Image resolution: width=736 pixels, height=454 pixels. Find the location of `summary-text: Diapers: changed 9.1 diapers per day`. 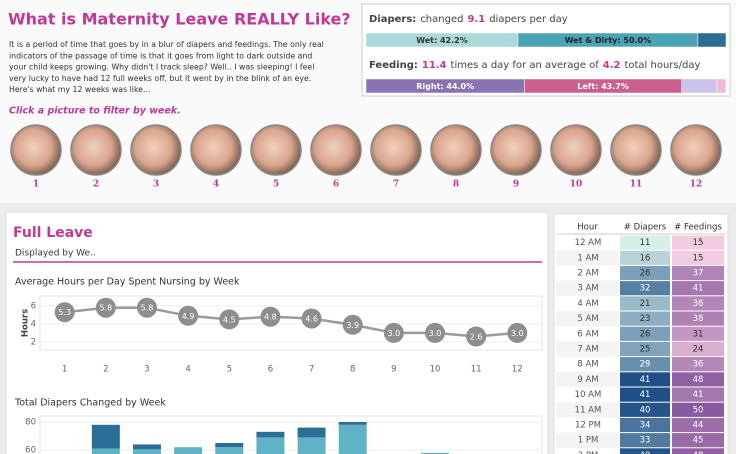

summary-text: Diapers: changed 9.1 diapers per day is located at coordinates (468, 19).